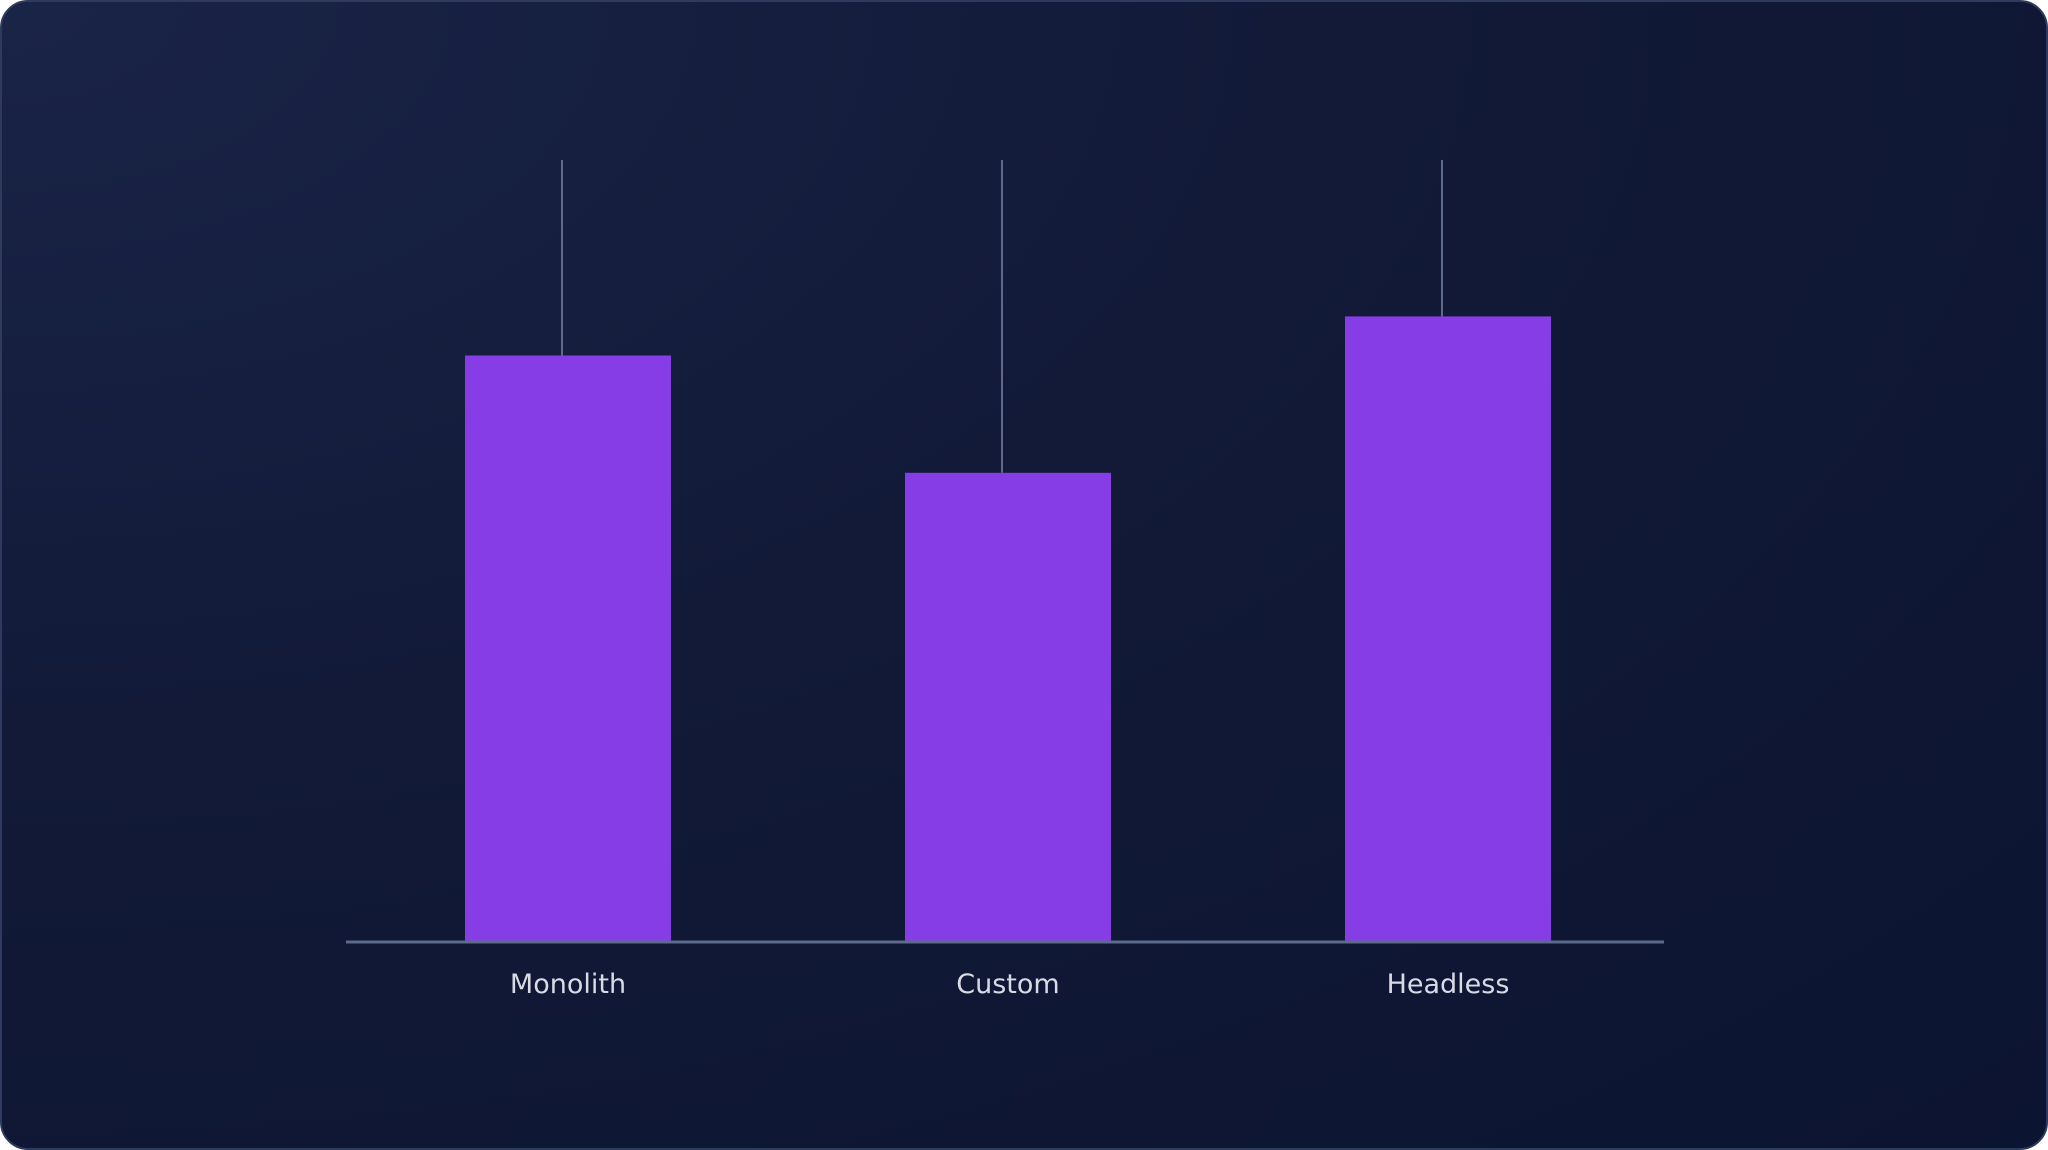  What do you see at coordinates (568, 648) in the screenshot?
I see `bar-monolith` at bounding box center [568, 648].